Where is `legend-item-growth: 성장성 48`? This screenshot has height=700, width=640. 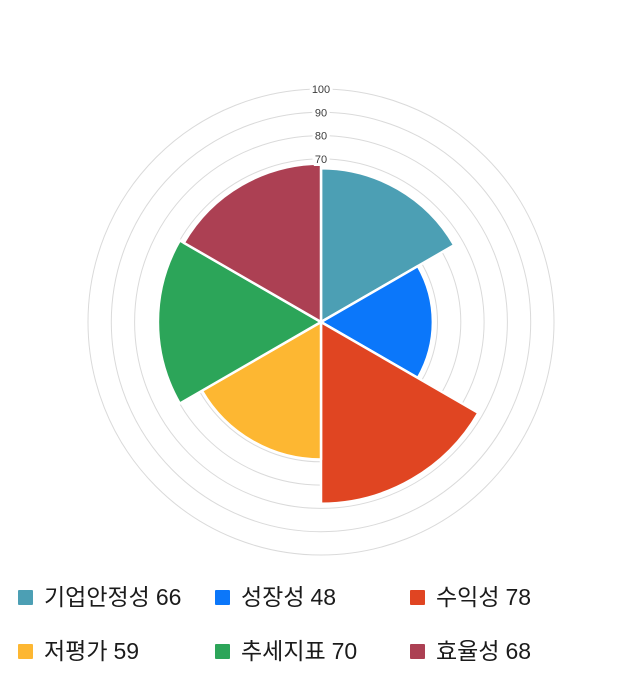 legend-item-growth: 성장성 48 is located at coordinates (275, 597).